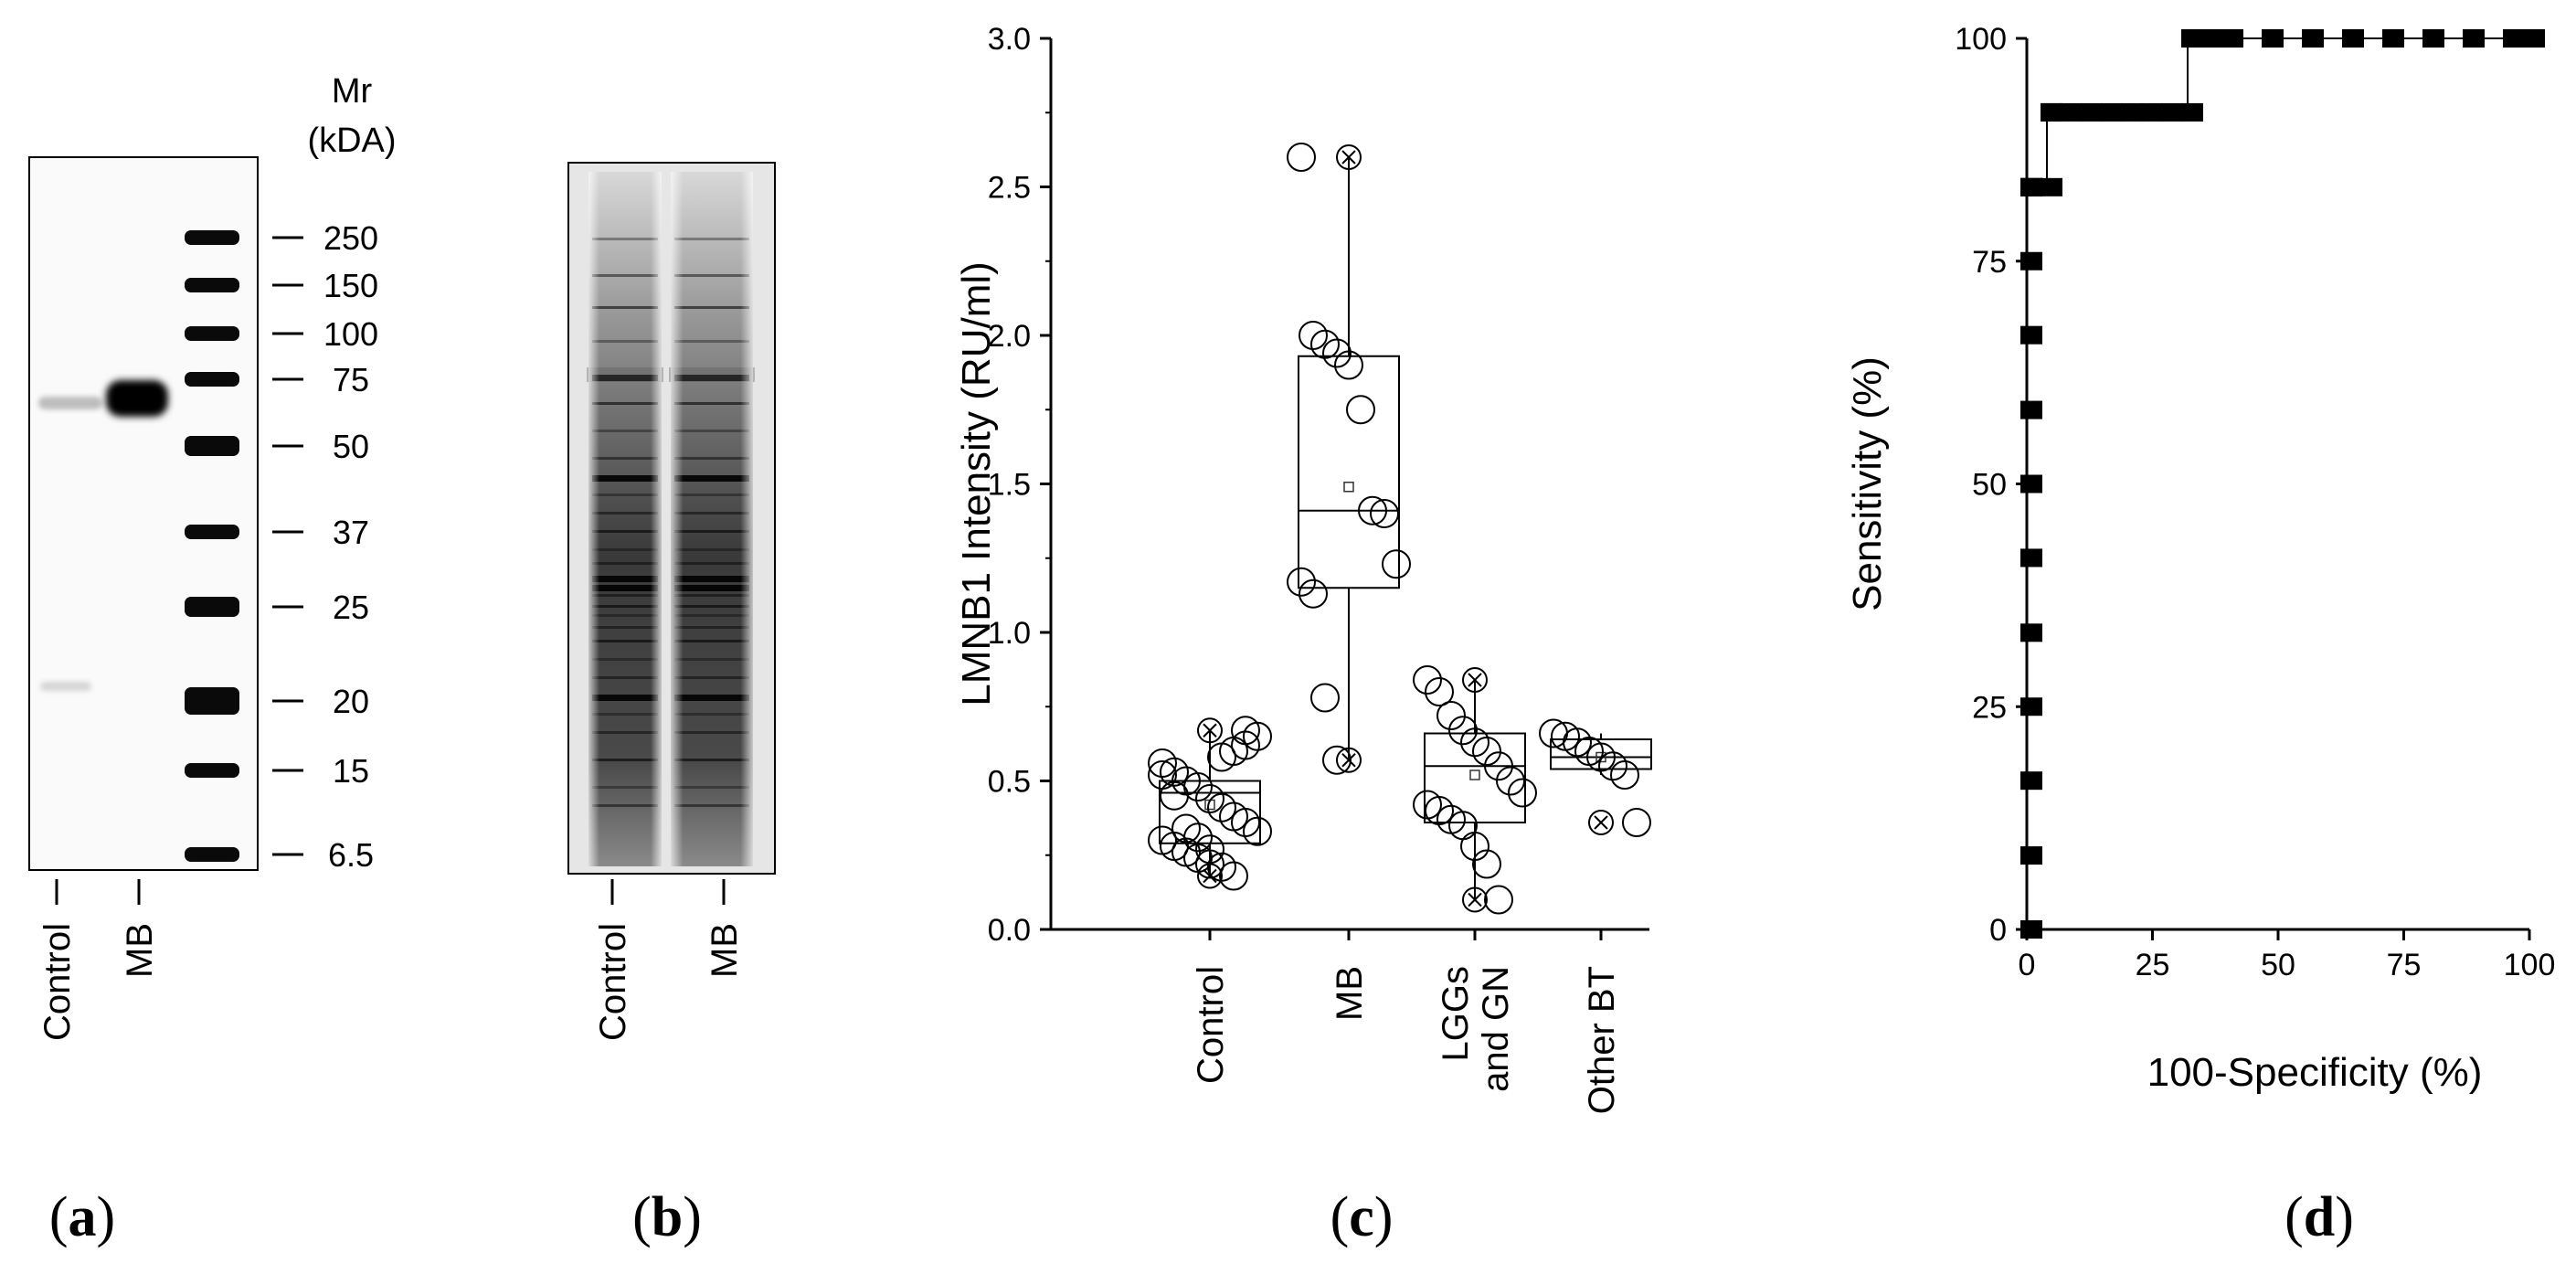 Image resolution: width=2576 pixels, height=1263 pixels. Describe the element at coordinates (140, 951) in the screenshot. I see `lane-label-mb: MB` at that location.